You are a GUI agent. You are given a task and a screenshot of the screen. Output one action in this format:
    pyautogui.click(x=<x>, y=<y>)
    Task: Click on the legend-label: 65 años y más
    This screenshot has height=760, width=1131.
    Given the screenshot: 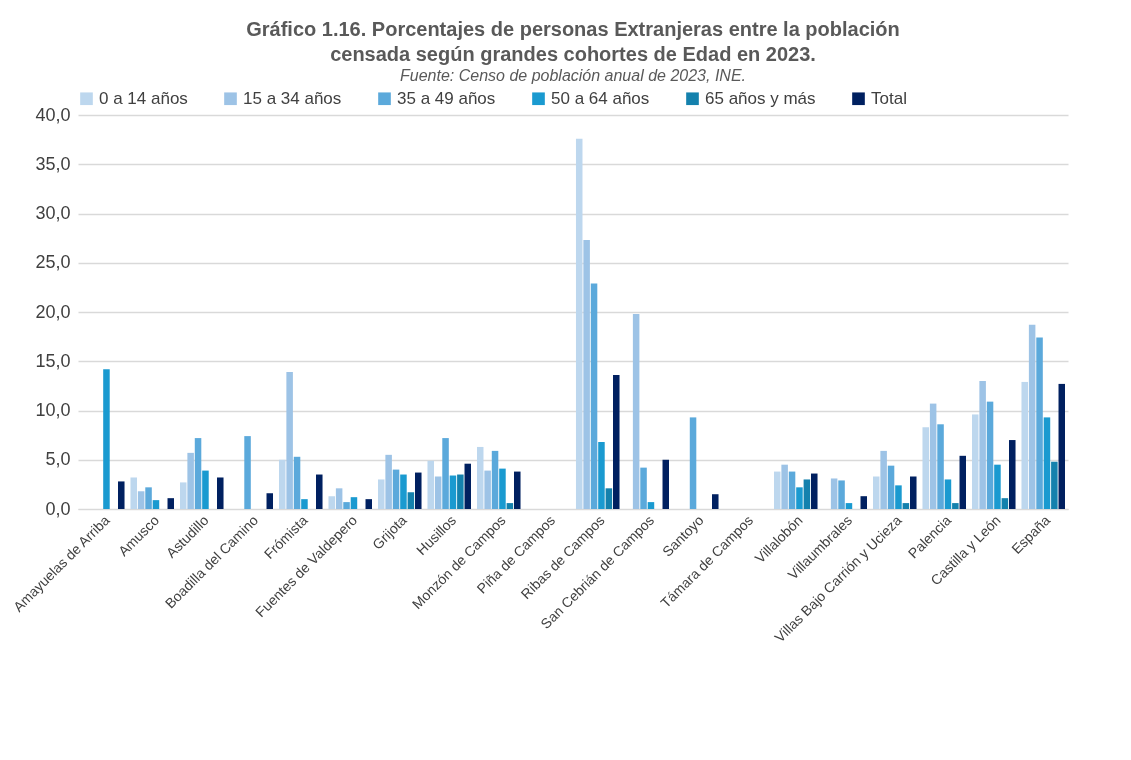 What is the action you would take?
    pyautogui.click(x=760, y=98)
    